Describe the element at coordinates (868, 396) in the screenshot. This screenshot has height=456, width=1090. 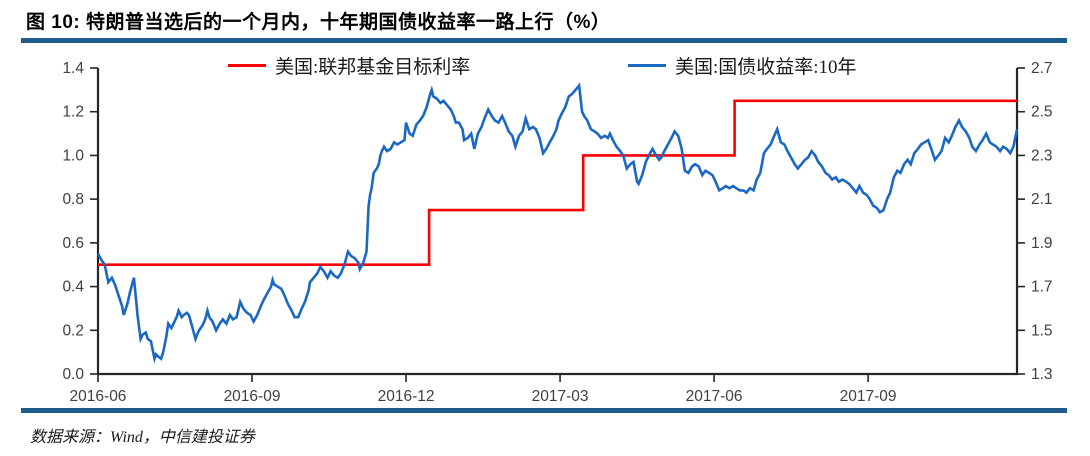
I see `x-axis-tick-label: 2017-09` at that location.